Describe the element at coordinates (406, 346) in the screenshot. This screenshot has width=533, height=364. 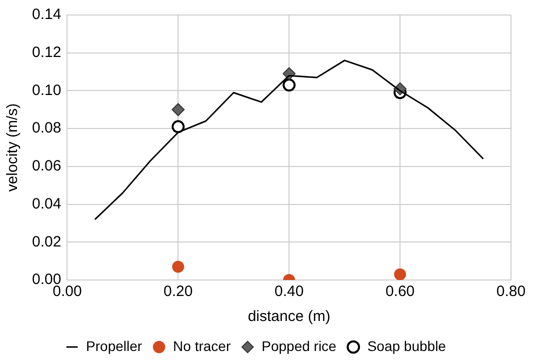
I see `legend-label: Soap bubble` at that location.